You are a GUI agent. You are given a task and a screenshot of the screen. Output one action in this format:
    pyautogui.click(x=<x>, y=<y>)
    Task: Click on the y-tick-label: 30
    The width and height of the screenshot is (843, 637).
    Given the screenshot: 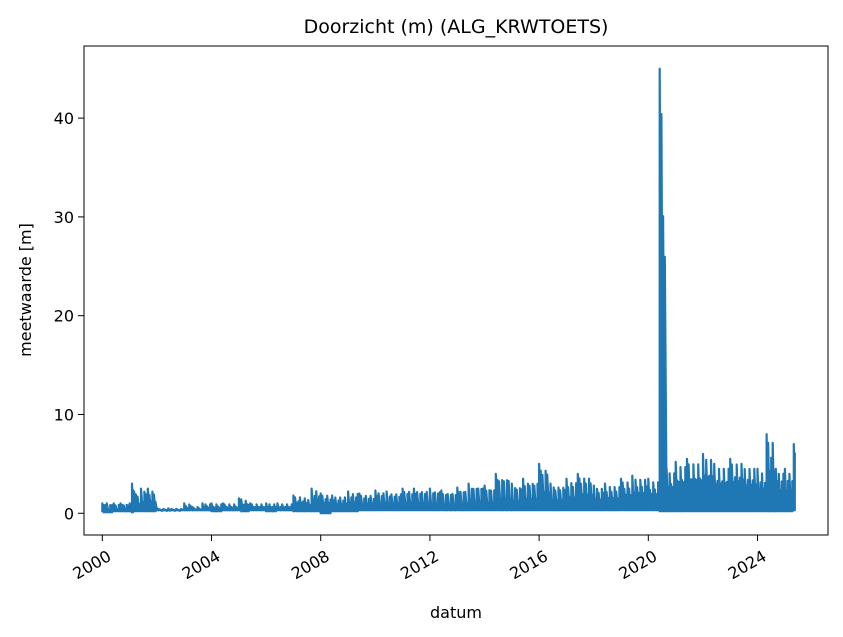 What is the action you would take?
    pyautogui.click(x=64, y=217)
    